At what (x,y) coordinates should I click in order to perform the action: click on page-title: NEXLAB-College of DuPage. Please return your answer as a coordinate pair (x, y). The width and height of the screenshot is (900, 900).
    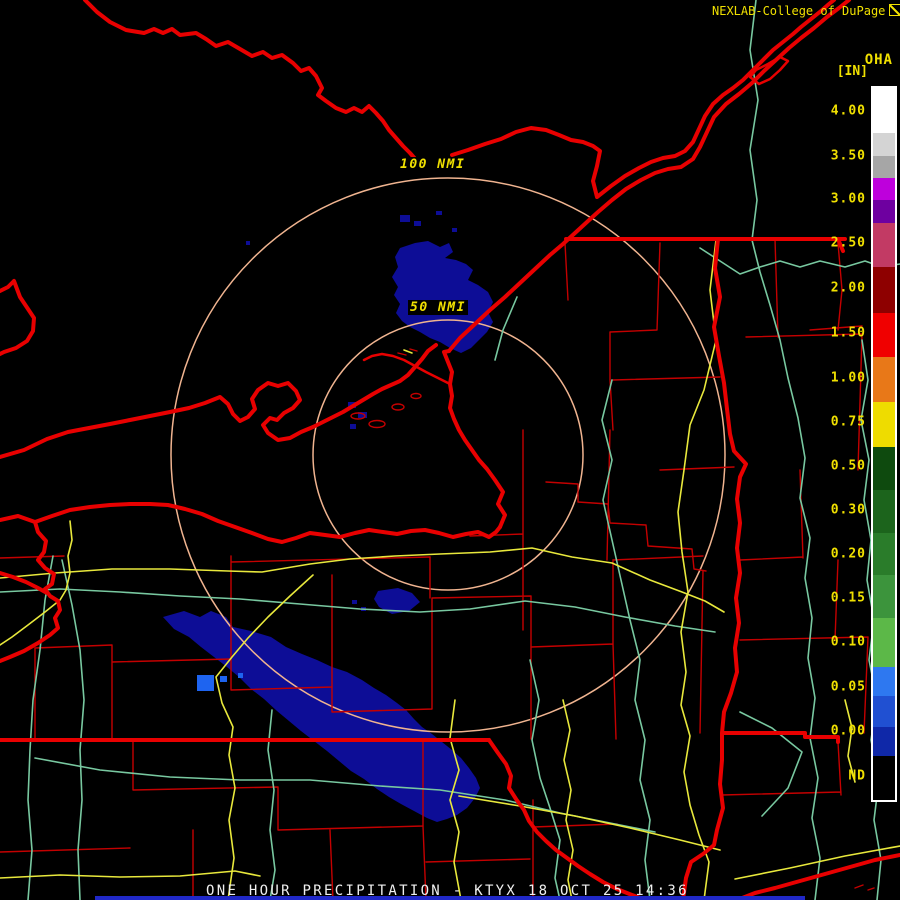
    Looking at the image, I should click on (806, 11).